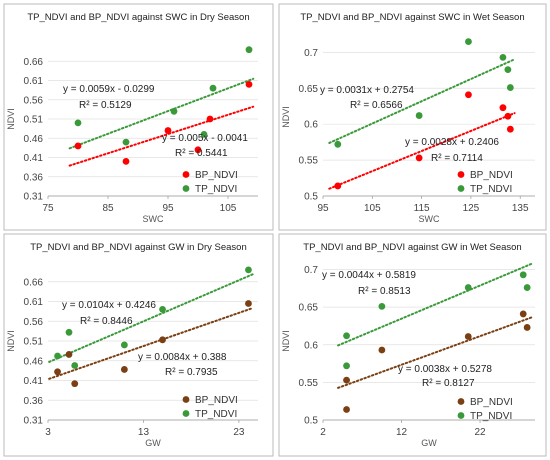 Image resolution: width=550 pixels, height=460 pixels. What do you see at coordinates (34, 158) in the screenshot?
I see `y-tick-label: 0.41` at bounding box center [34, 158].